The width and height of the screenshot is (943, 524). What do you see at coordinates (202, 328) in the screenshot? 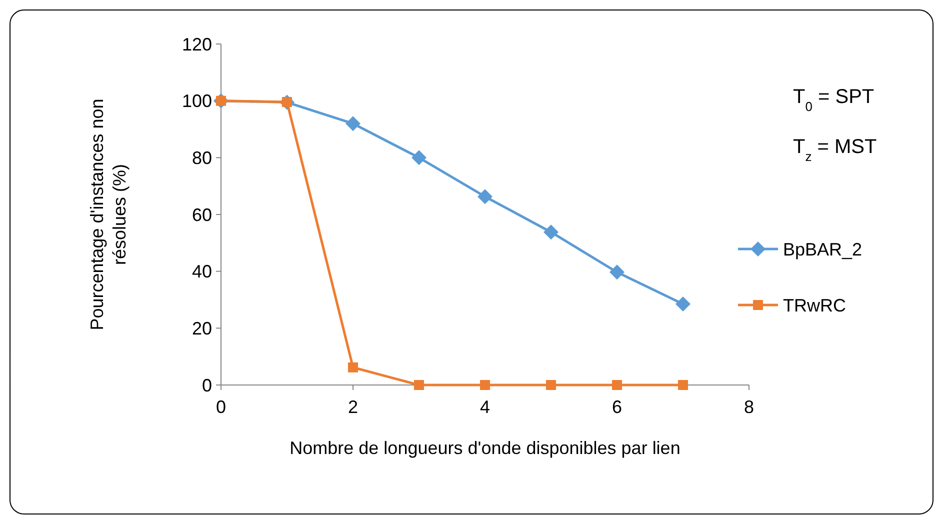
I see `y-tick-label: 20` at bounding box center [202, 328].